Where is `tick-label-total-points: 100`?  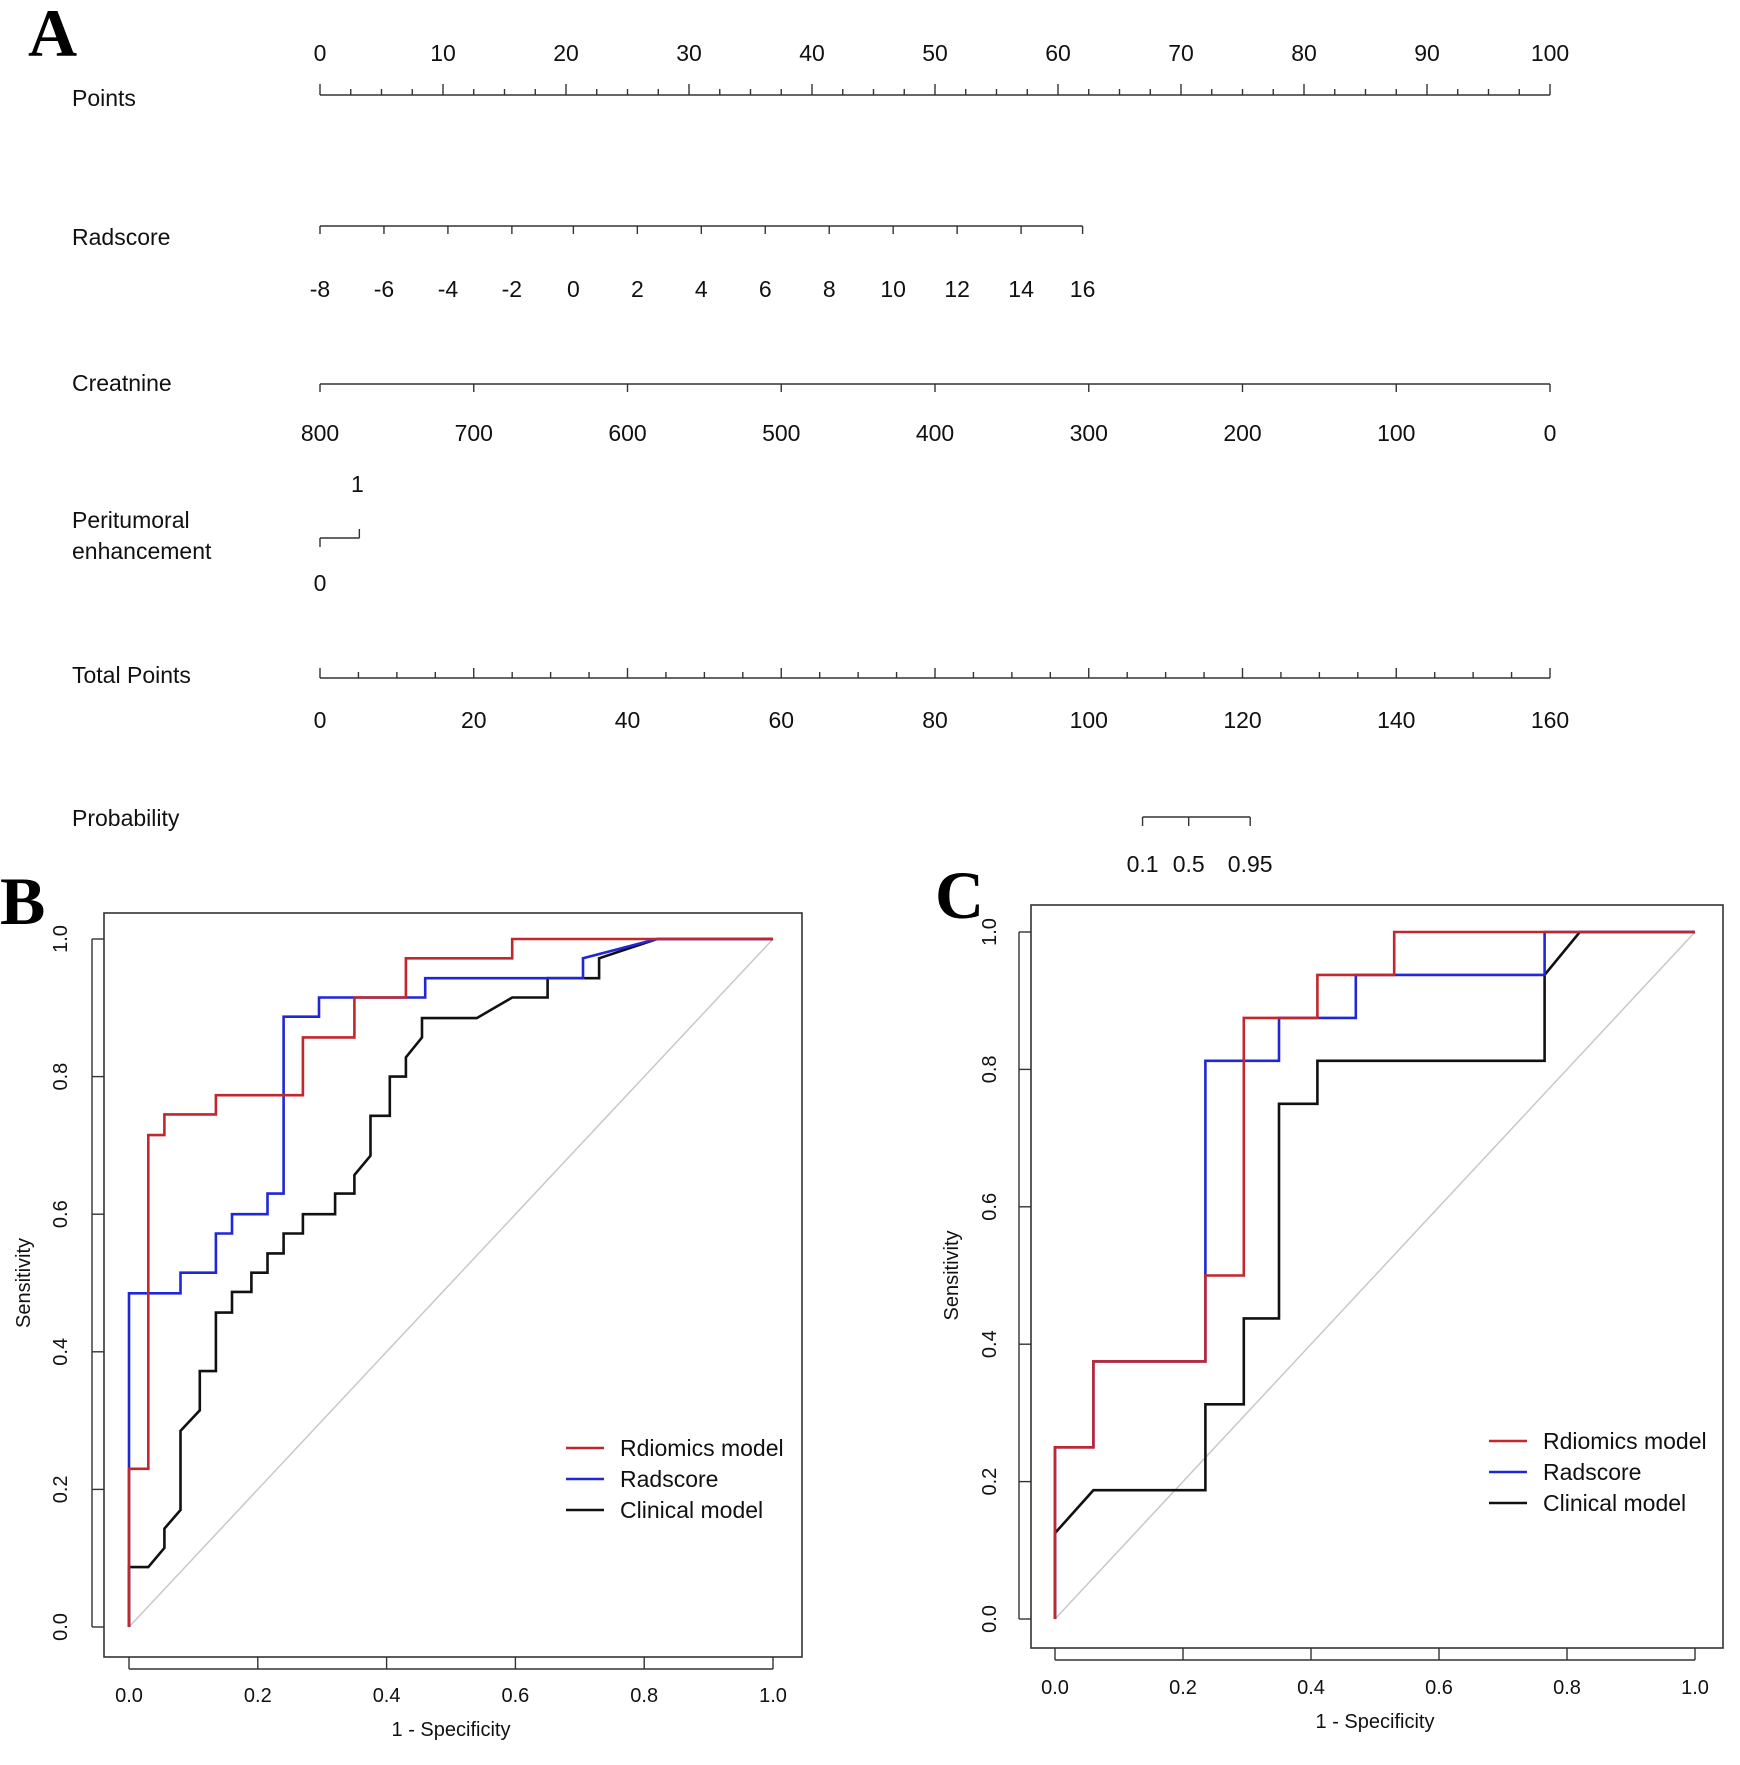
tick-label-total-points: 100 is located at coordinates (1089, 720).